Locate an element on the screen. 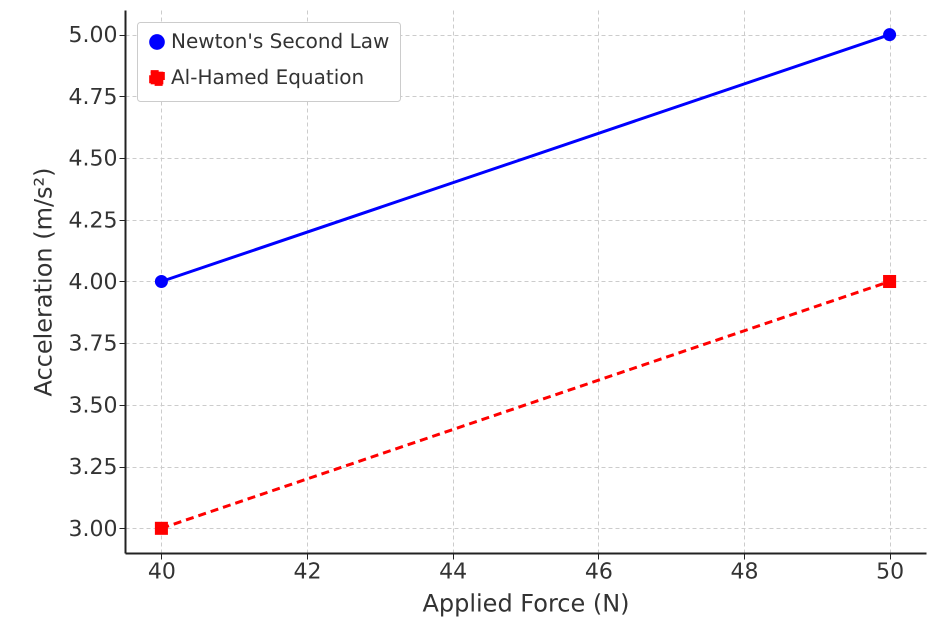 The width and height of the screenshot is (934, 631). x-tick-label: 42 is located at coordinates (308, 572).